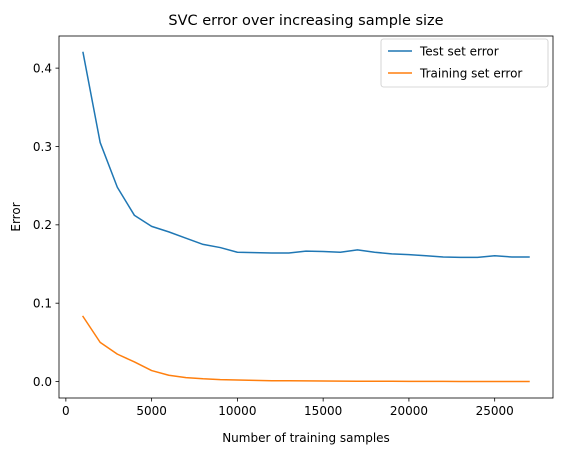  I want to click on y-tick-label: 0.1, so click(42, 303).